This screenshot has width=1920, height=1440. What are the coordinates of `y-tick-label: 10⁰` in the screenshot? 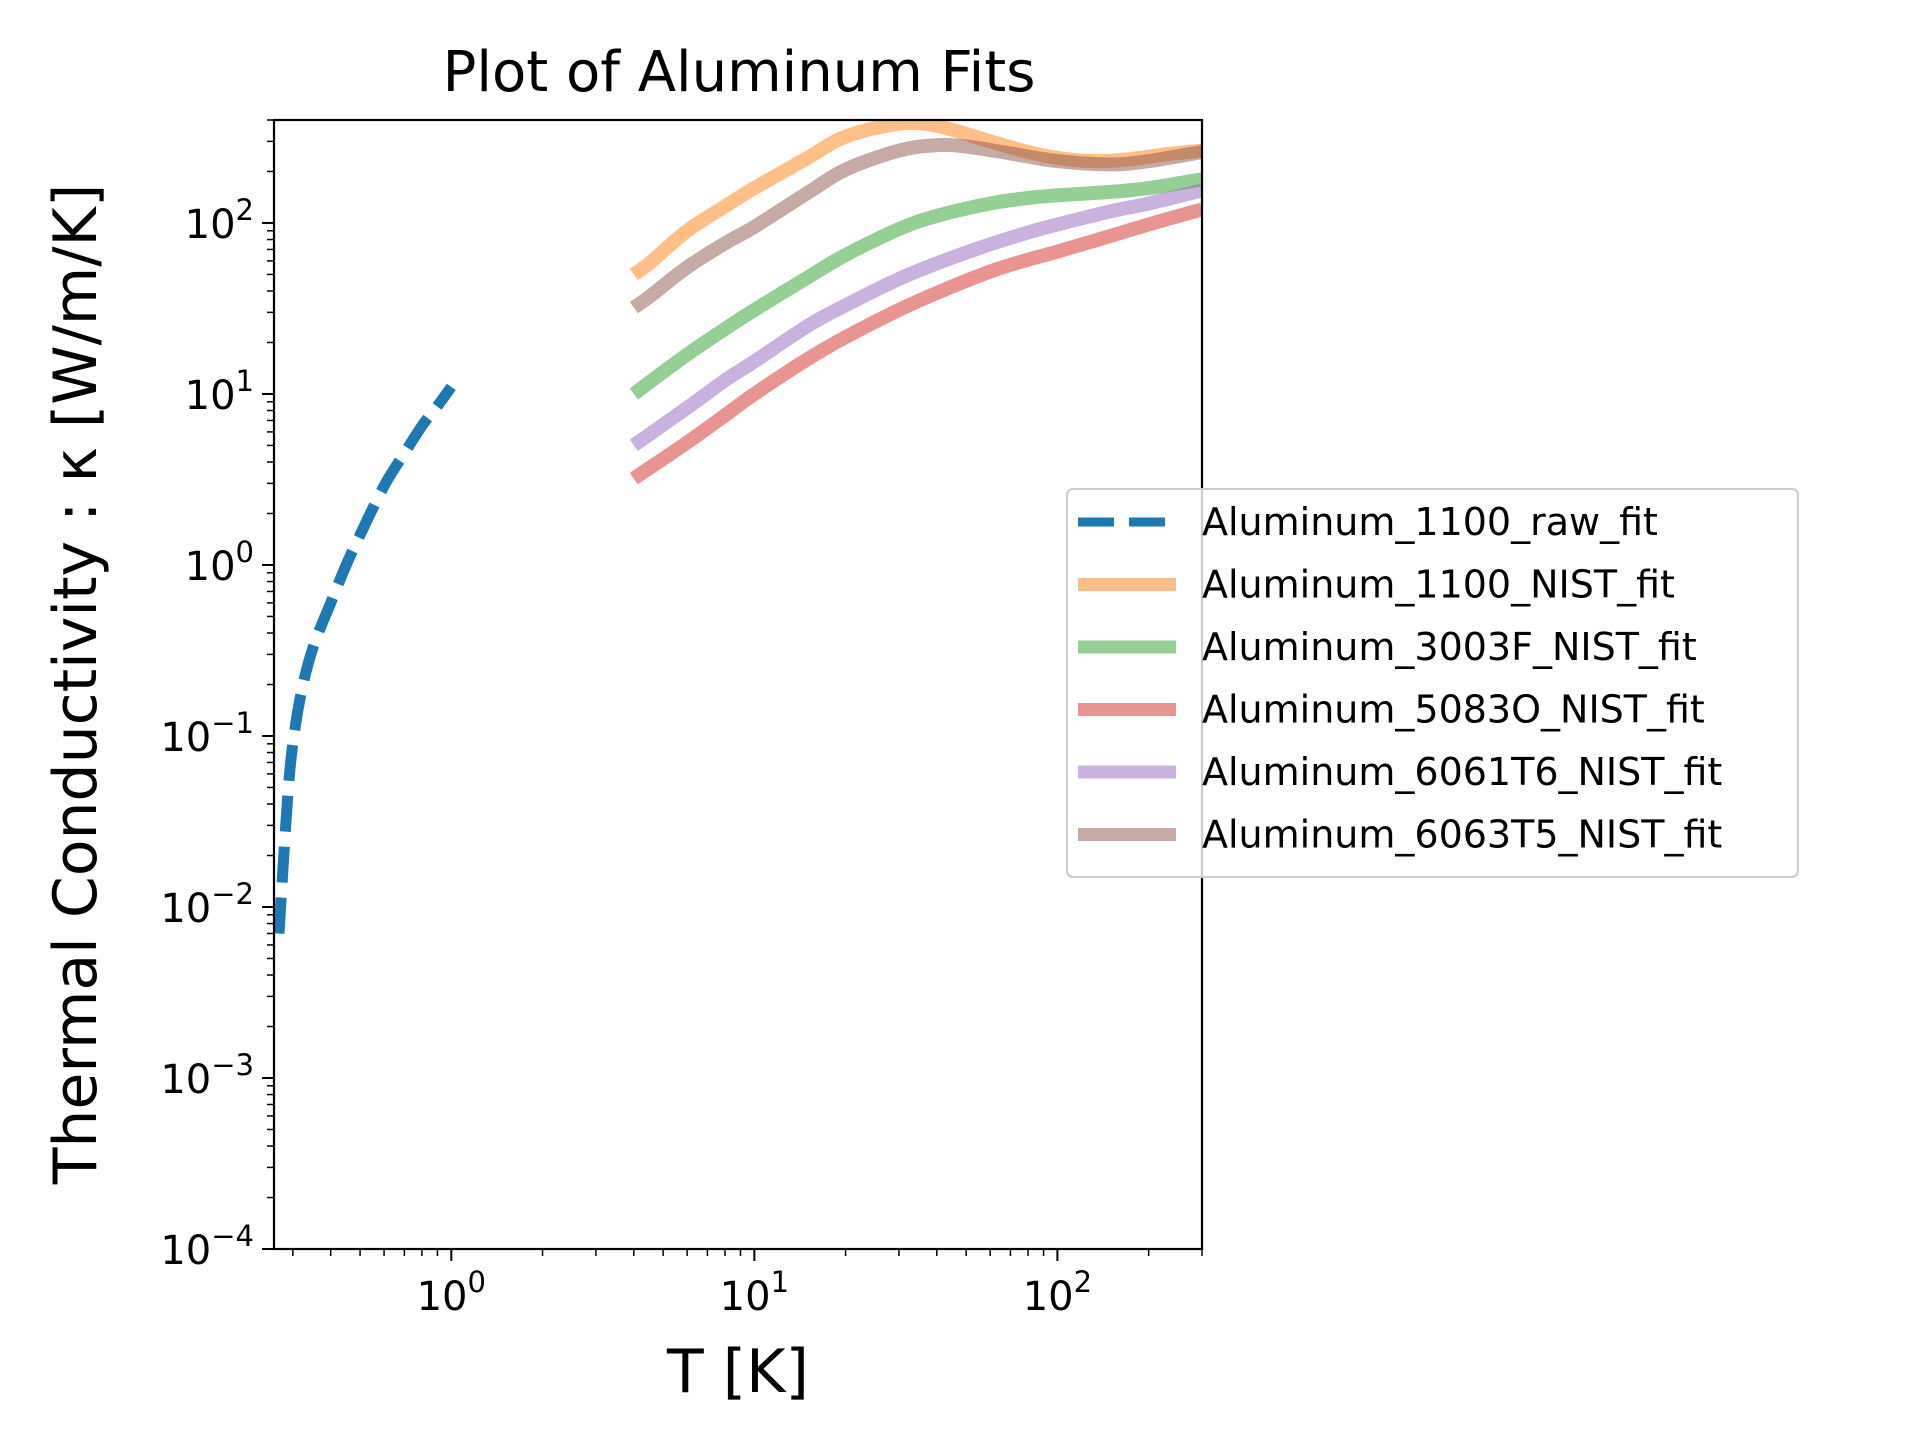 It's located at (219, 562).